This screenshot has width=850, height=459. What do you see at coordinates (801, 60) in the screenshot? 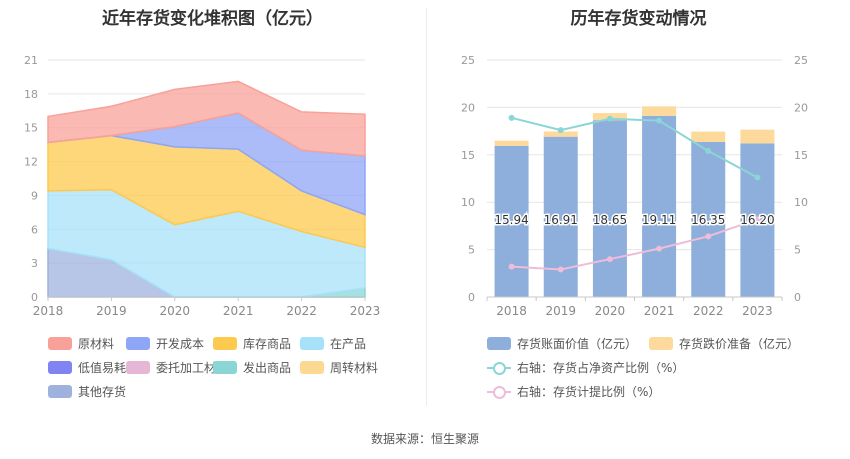
I see `y-right-tick-label: 25` at bounding box center [801, 60].